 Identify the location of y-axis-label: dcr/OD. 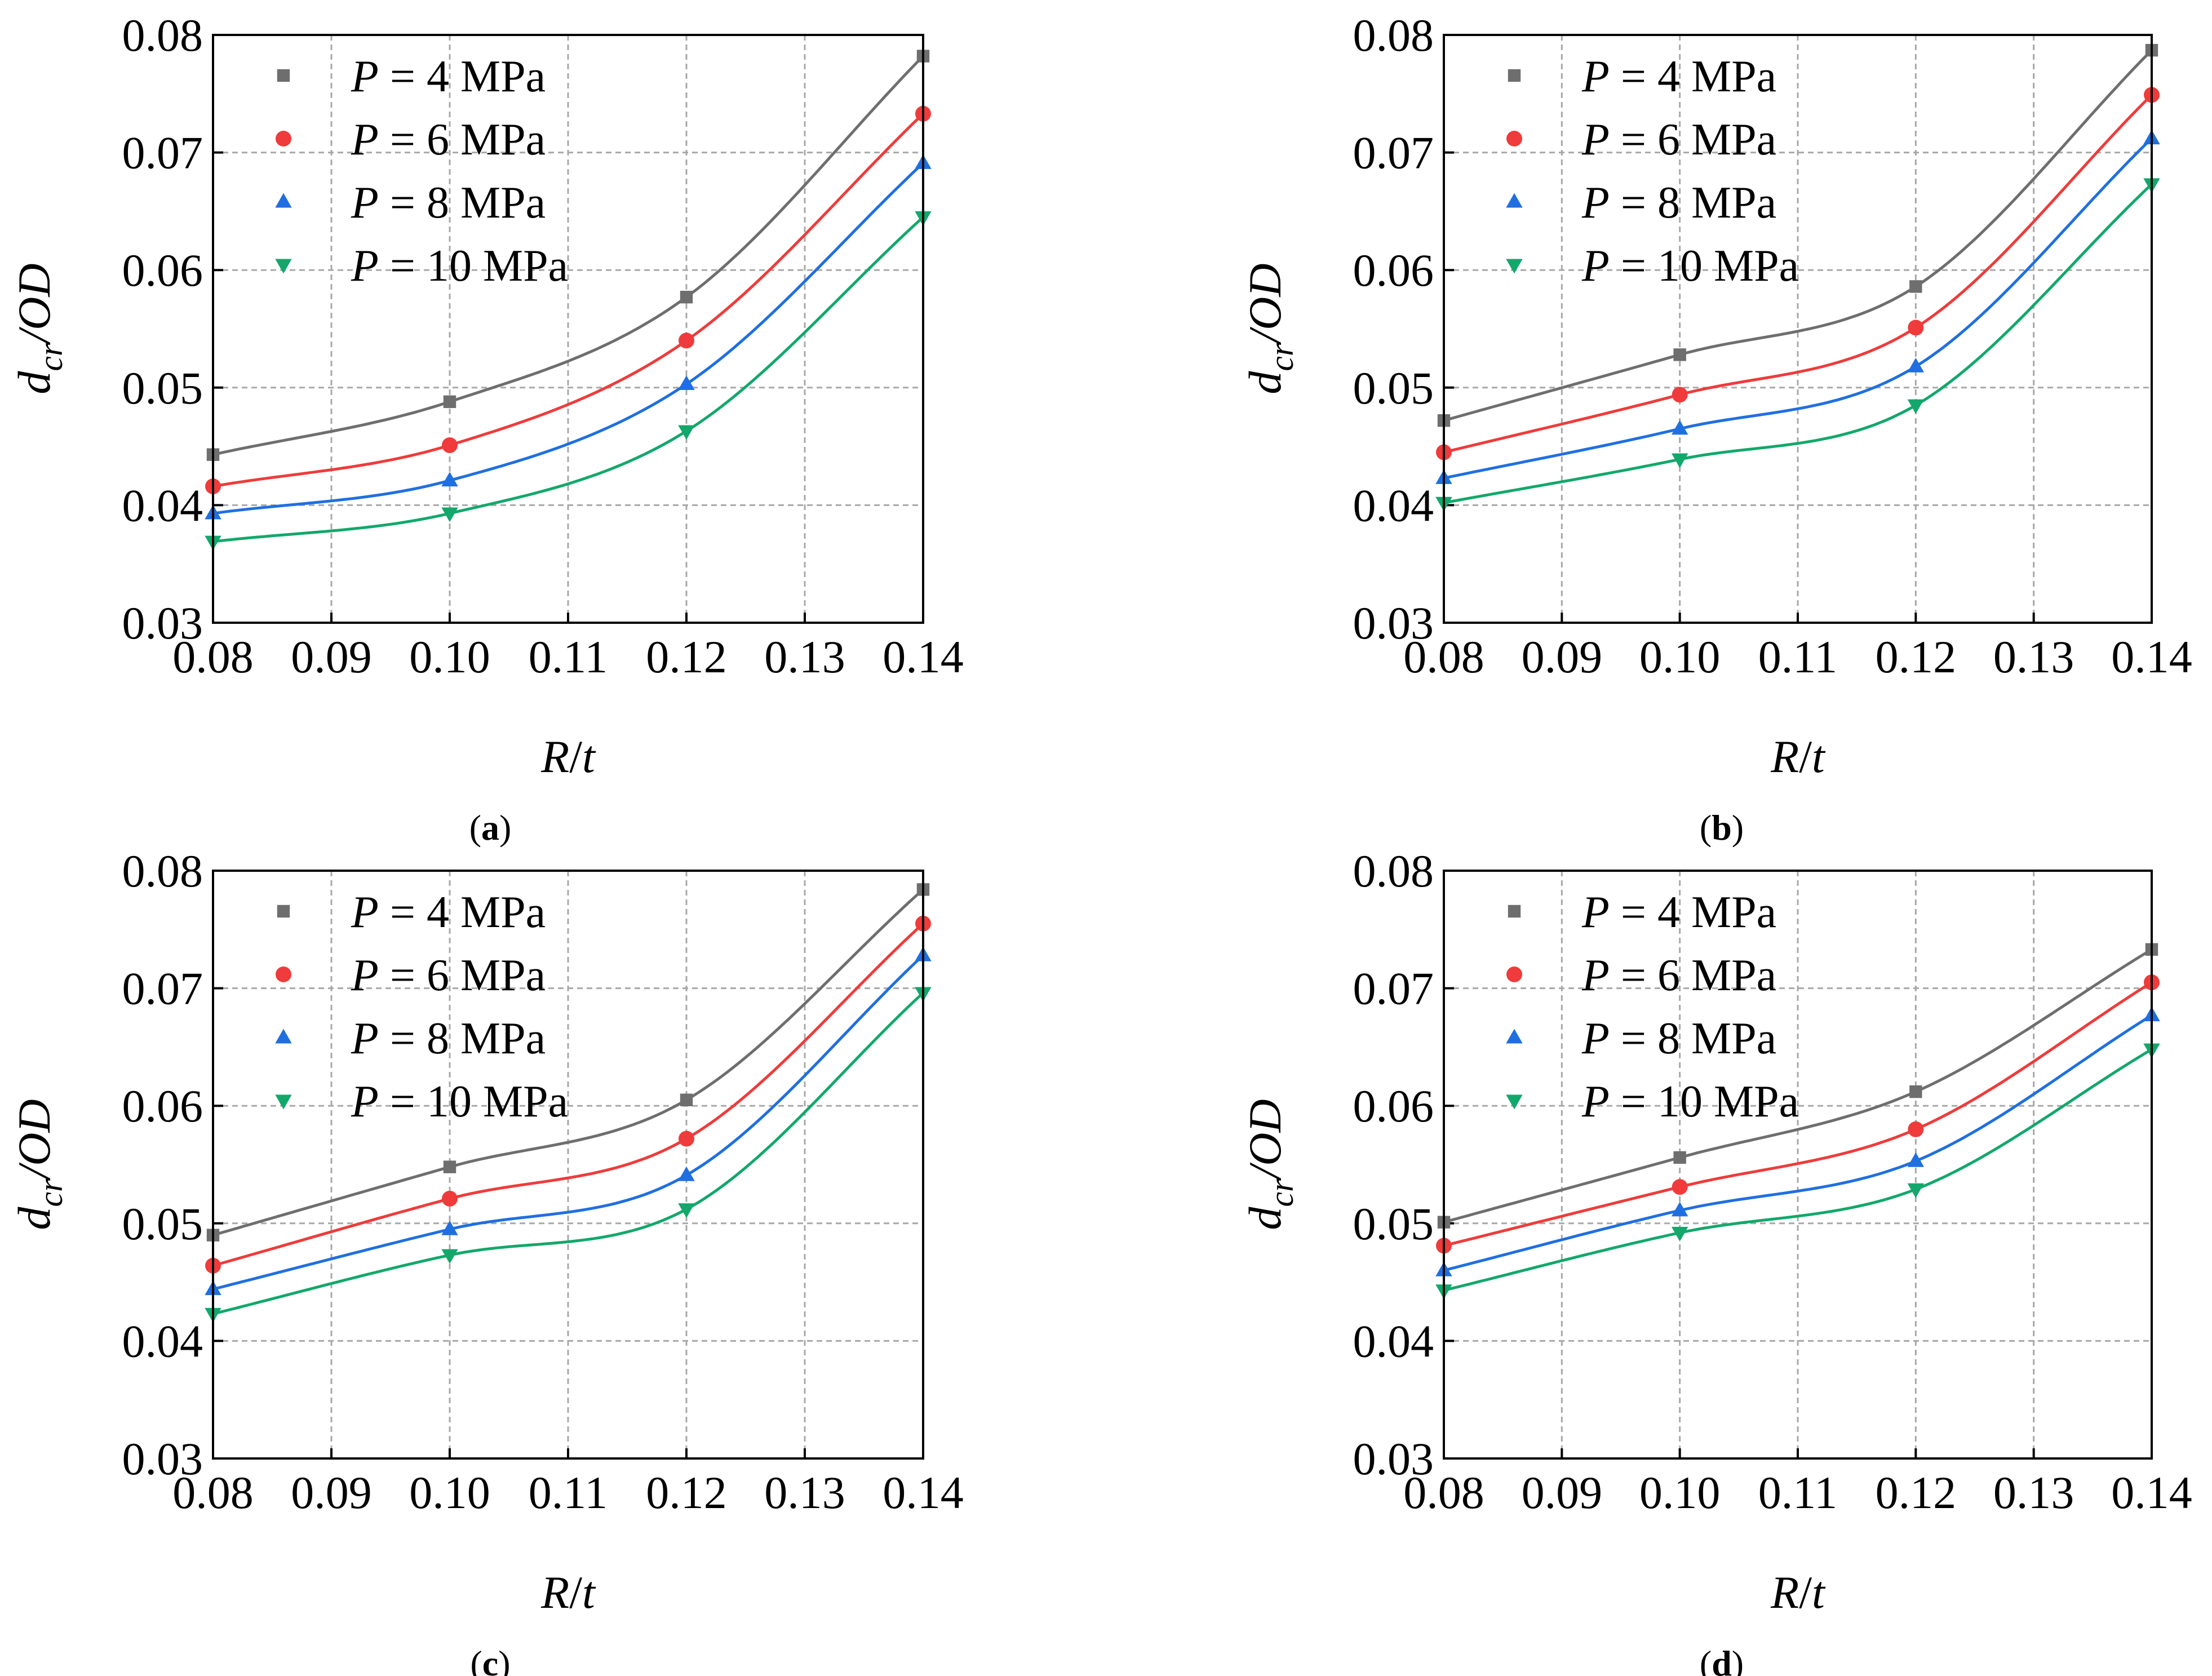
(1269, 328).